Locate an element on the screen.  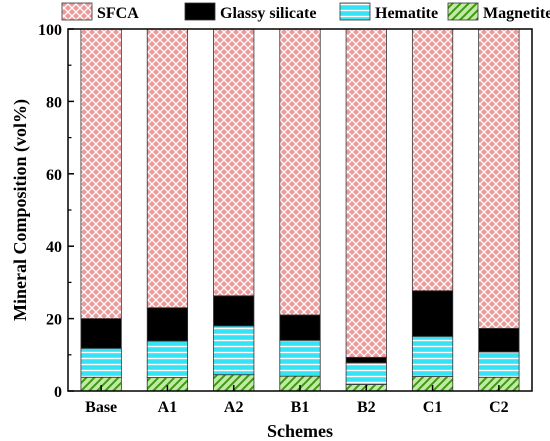
bar-base-hematite is located at coordinates (101, 362).